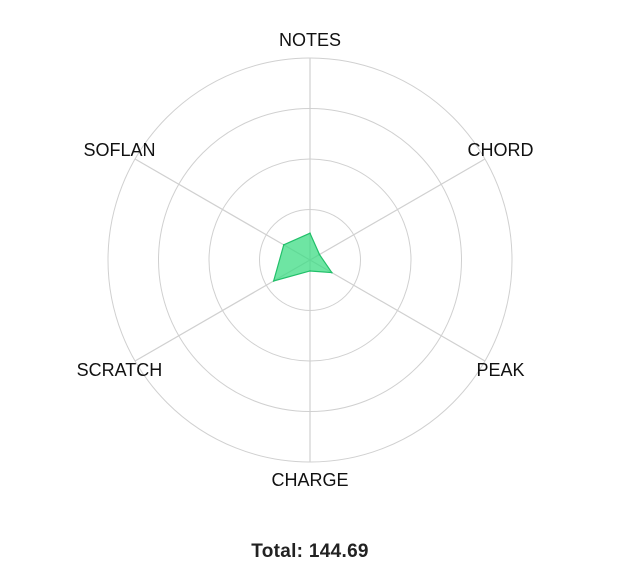  Describe the element at coordinates (120, 370) in the screenshot. I see `axis-label-scratch: SCRATCH` at that location.